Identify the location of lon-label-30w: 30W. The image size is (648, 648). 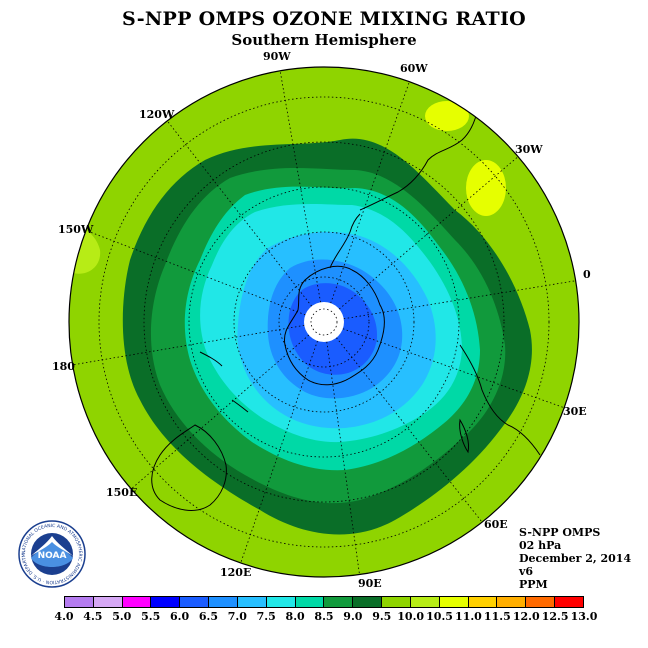
(529, 149).